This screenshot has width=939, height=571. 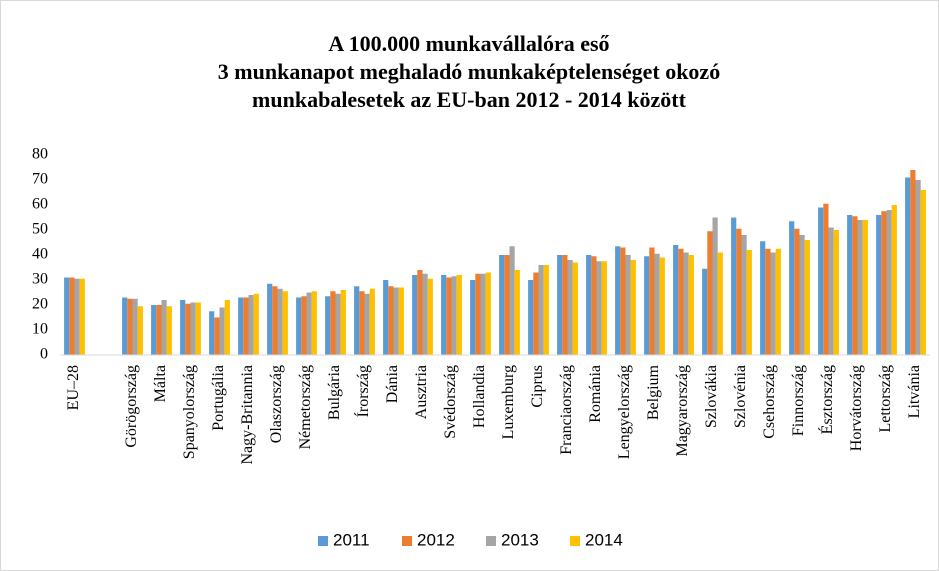 I want to click on y-tick-label: 30, so click(x=40, y=279).